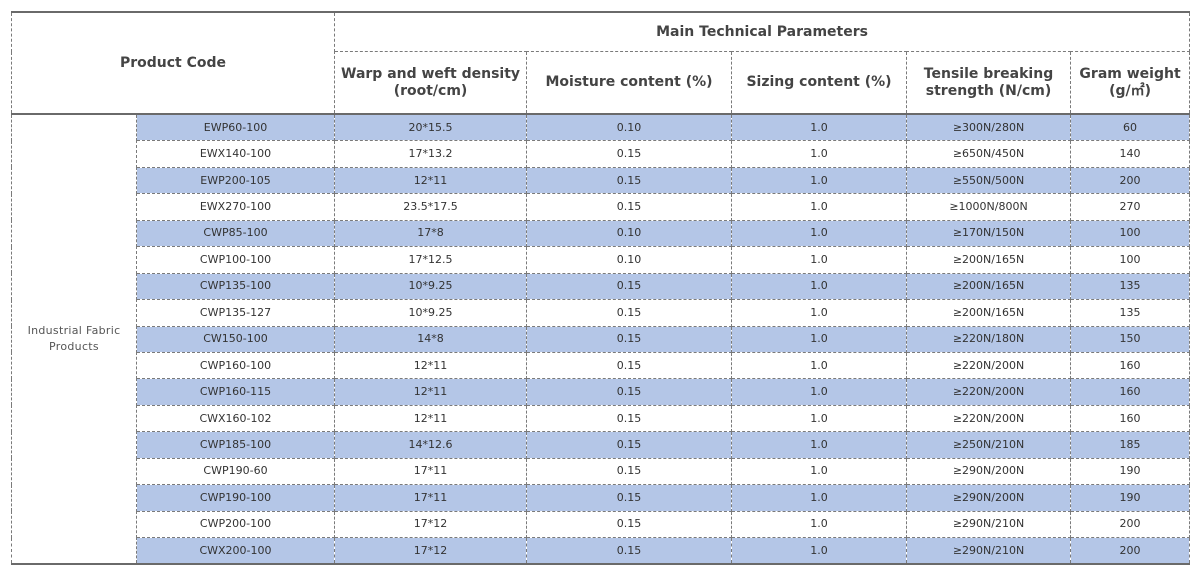 The width and height of the screenshot is (1203, 579). What do you see at coordinates (1130, 339) in the screenshot?
I see `gram-weight-cell: 150` at bounding box center [1130, 339].